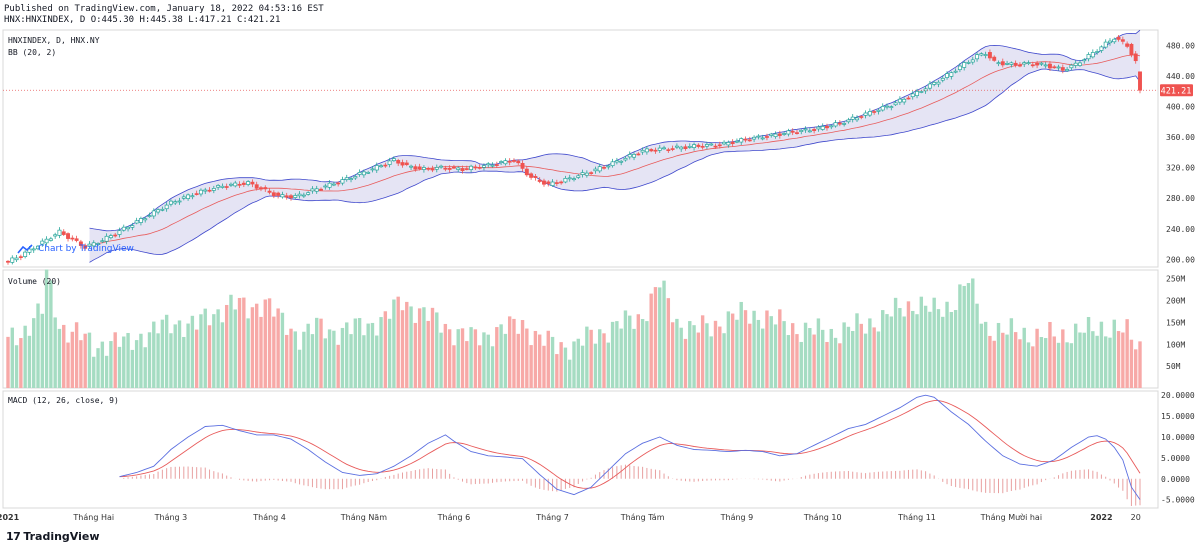 The image size is (1200, 547). I want to click on macd-axis-tick: 20.0000, so click(1178, 395).